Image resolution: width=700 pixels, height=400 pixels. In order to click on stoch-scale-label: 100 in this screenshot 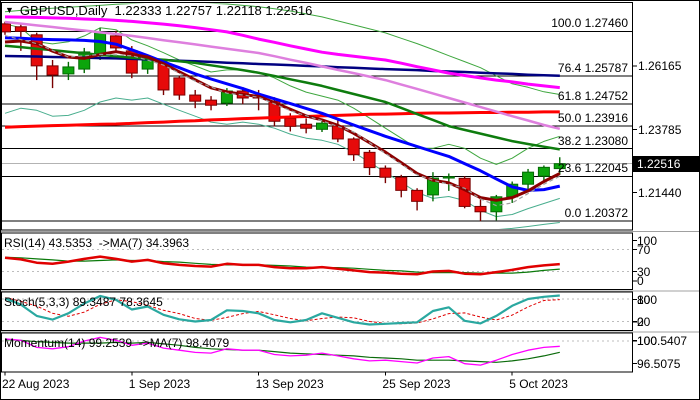, I will do `click(647, 299)`.